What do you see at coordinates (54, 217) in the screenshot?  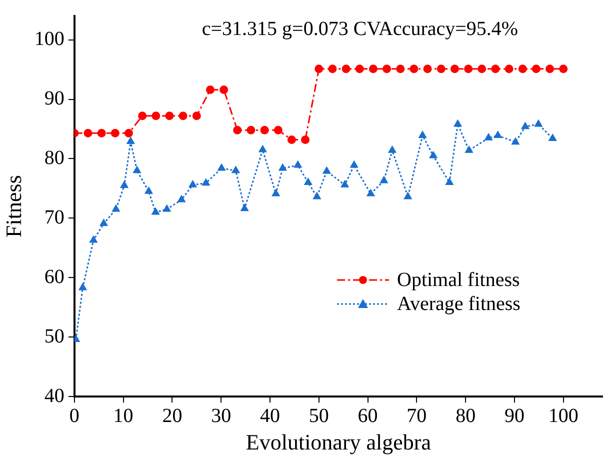 I see `y-tick-label: 70` at bounding box center [54, 217].